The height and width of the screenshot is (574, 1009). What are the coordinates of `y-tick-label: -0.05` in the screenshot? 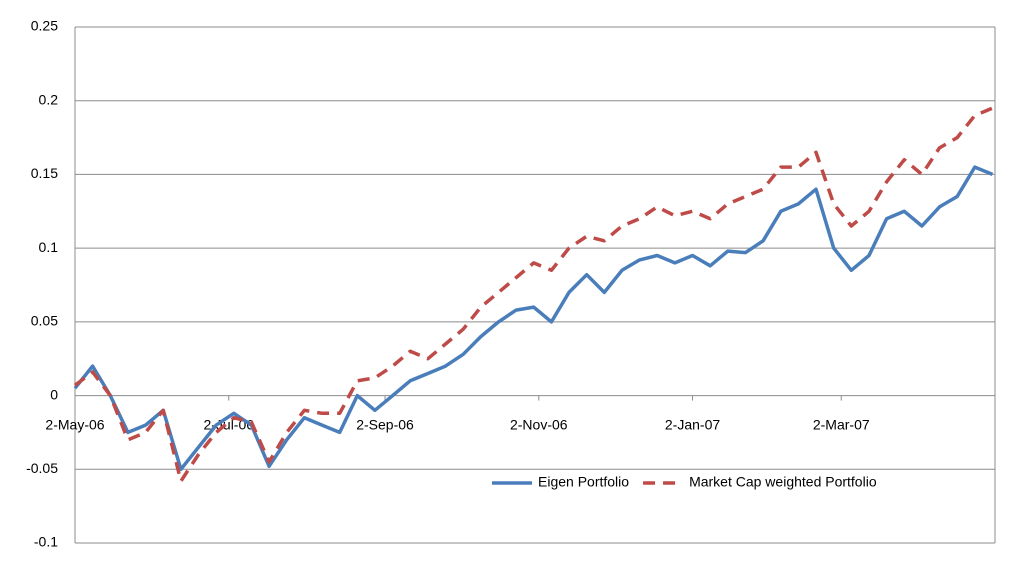 It's located at (42, 468).